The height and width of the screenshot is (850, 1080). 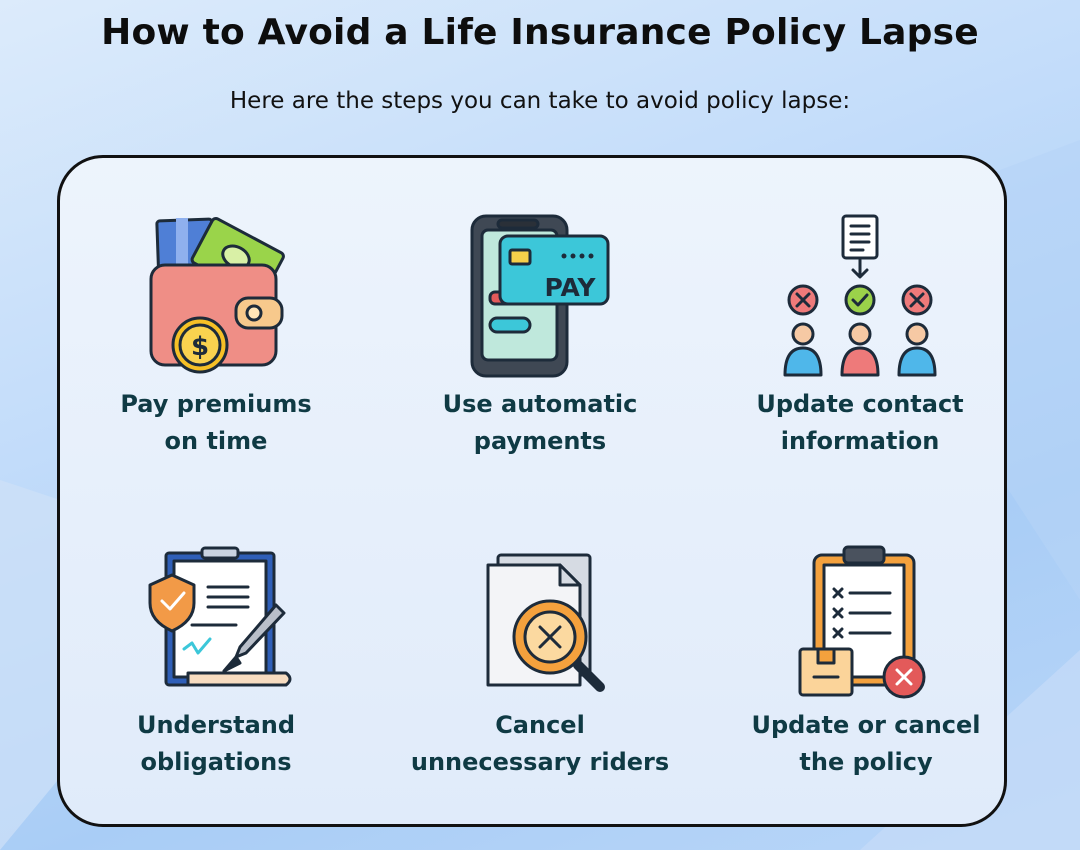 I want to click on clipboard-cancel-icon, so click(x=862, y=622).